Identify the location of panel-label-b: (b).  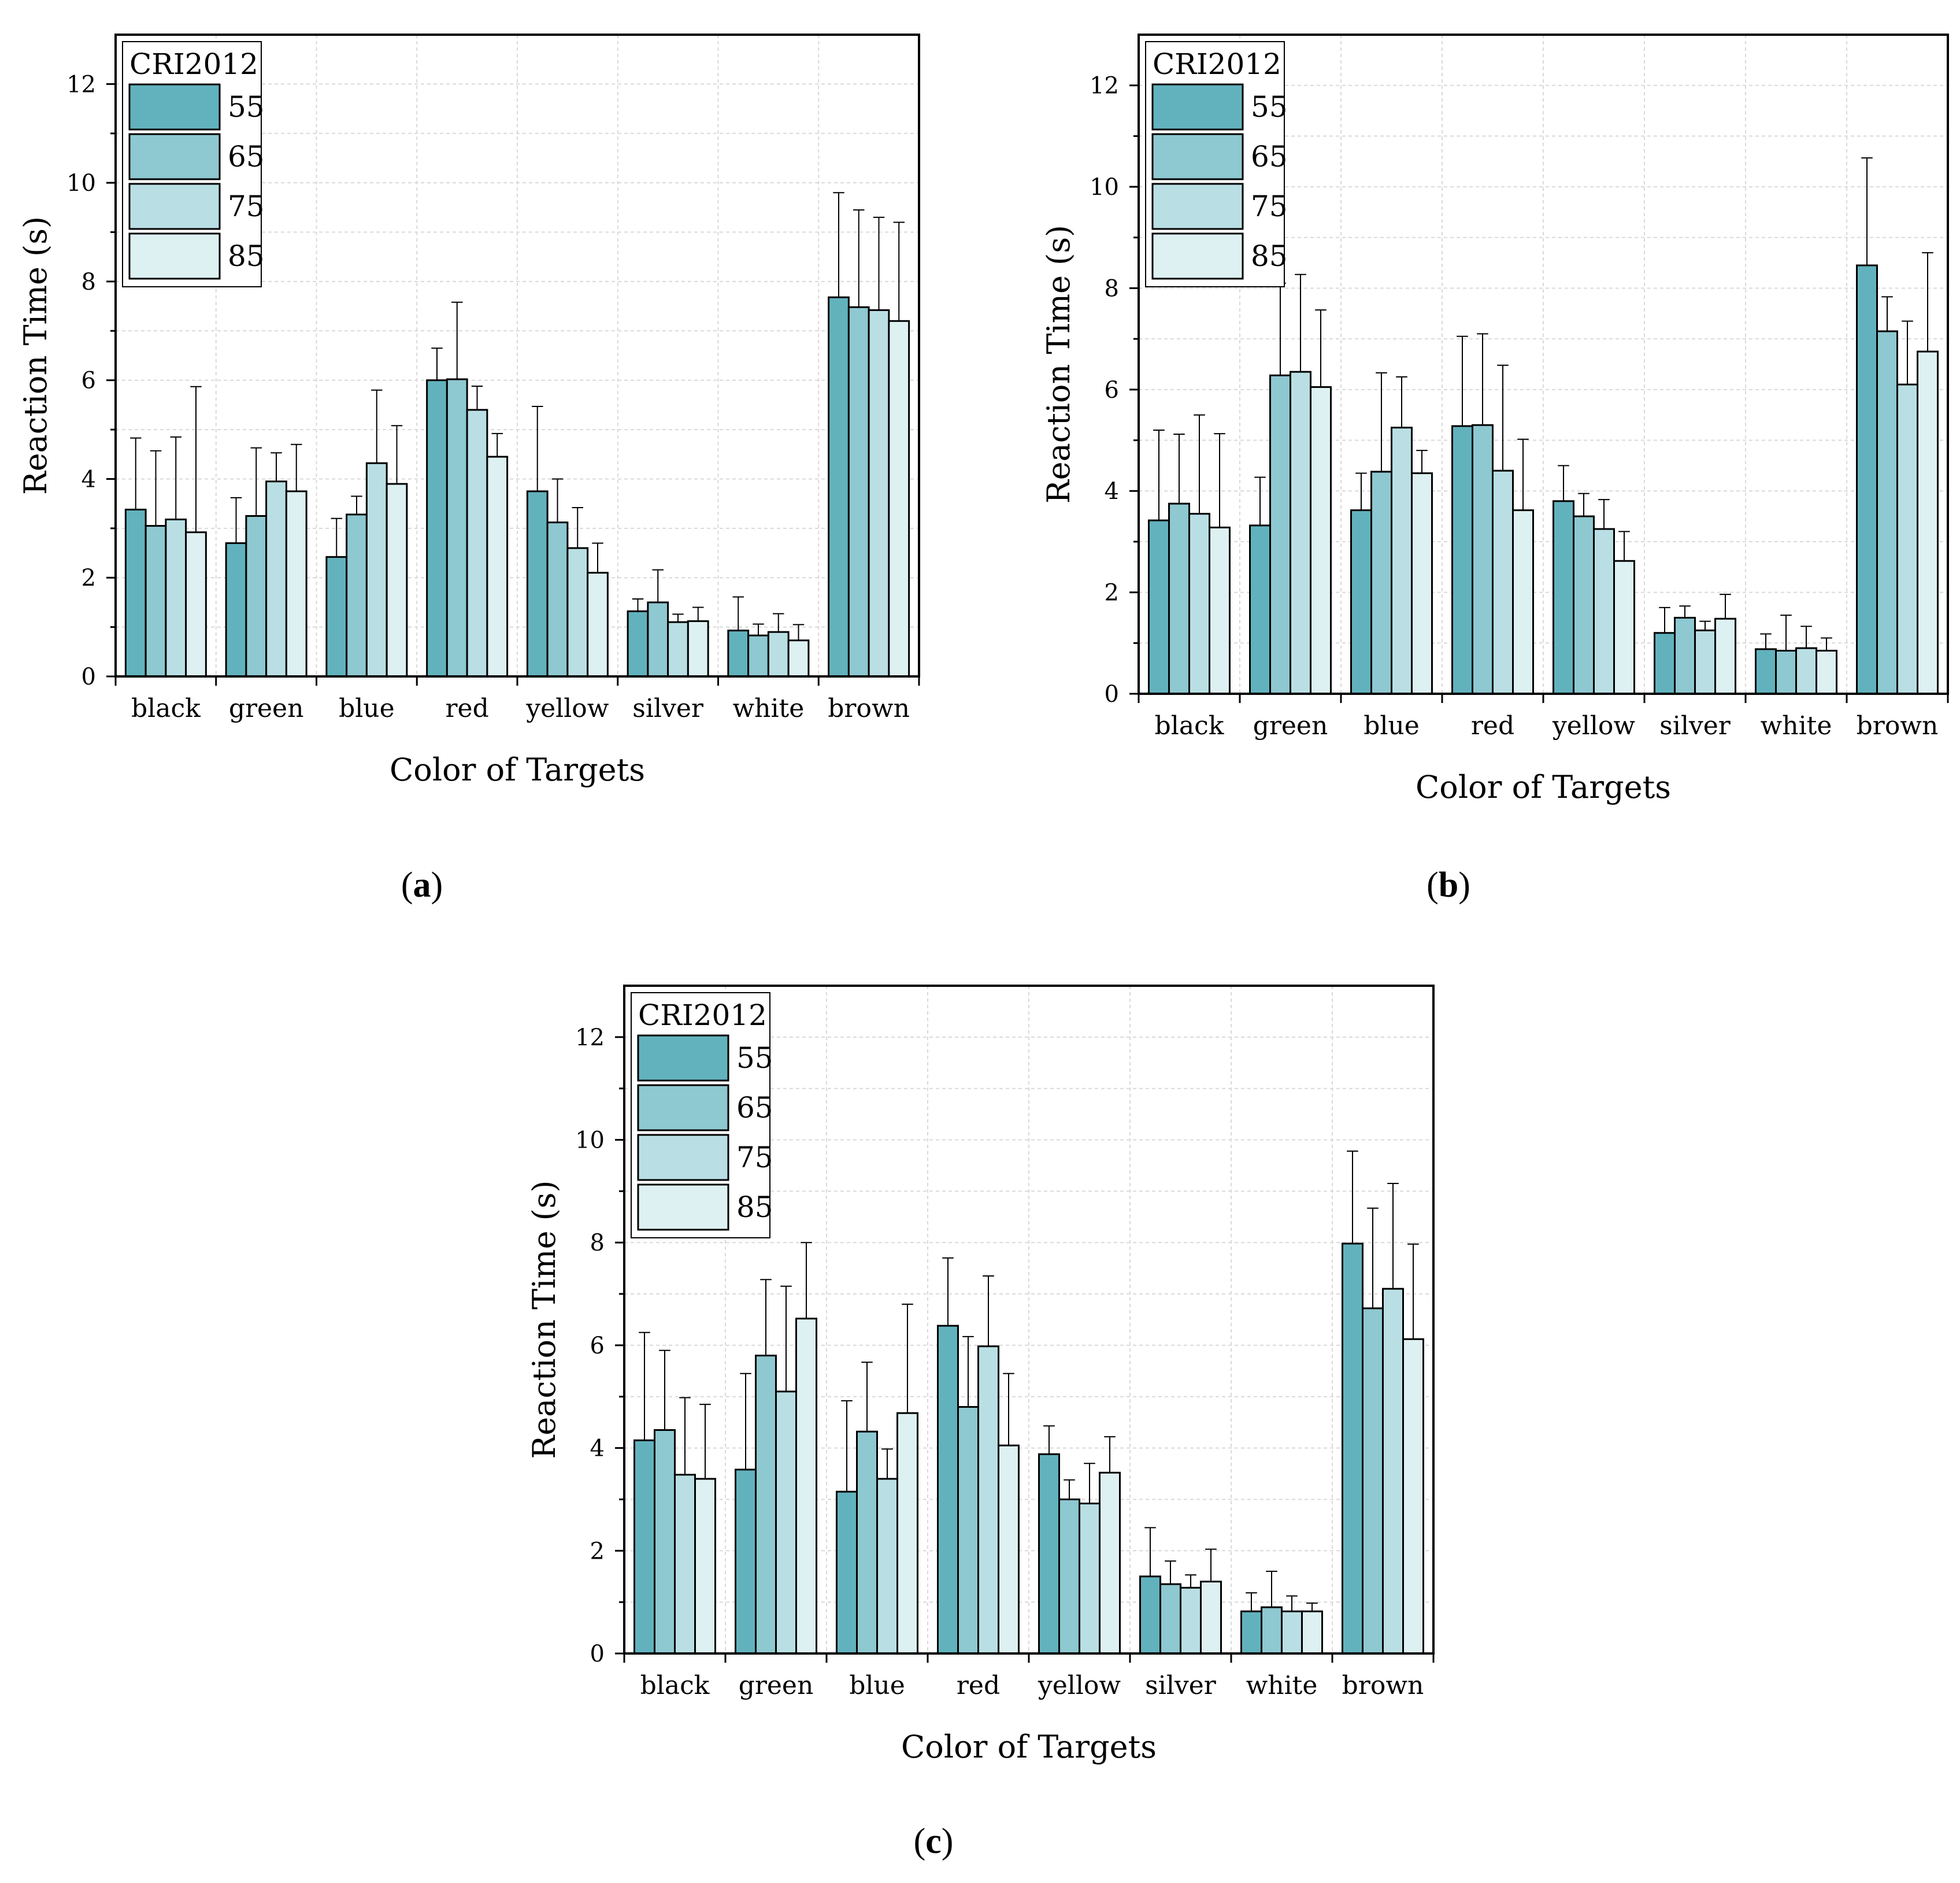
(1449, 885).